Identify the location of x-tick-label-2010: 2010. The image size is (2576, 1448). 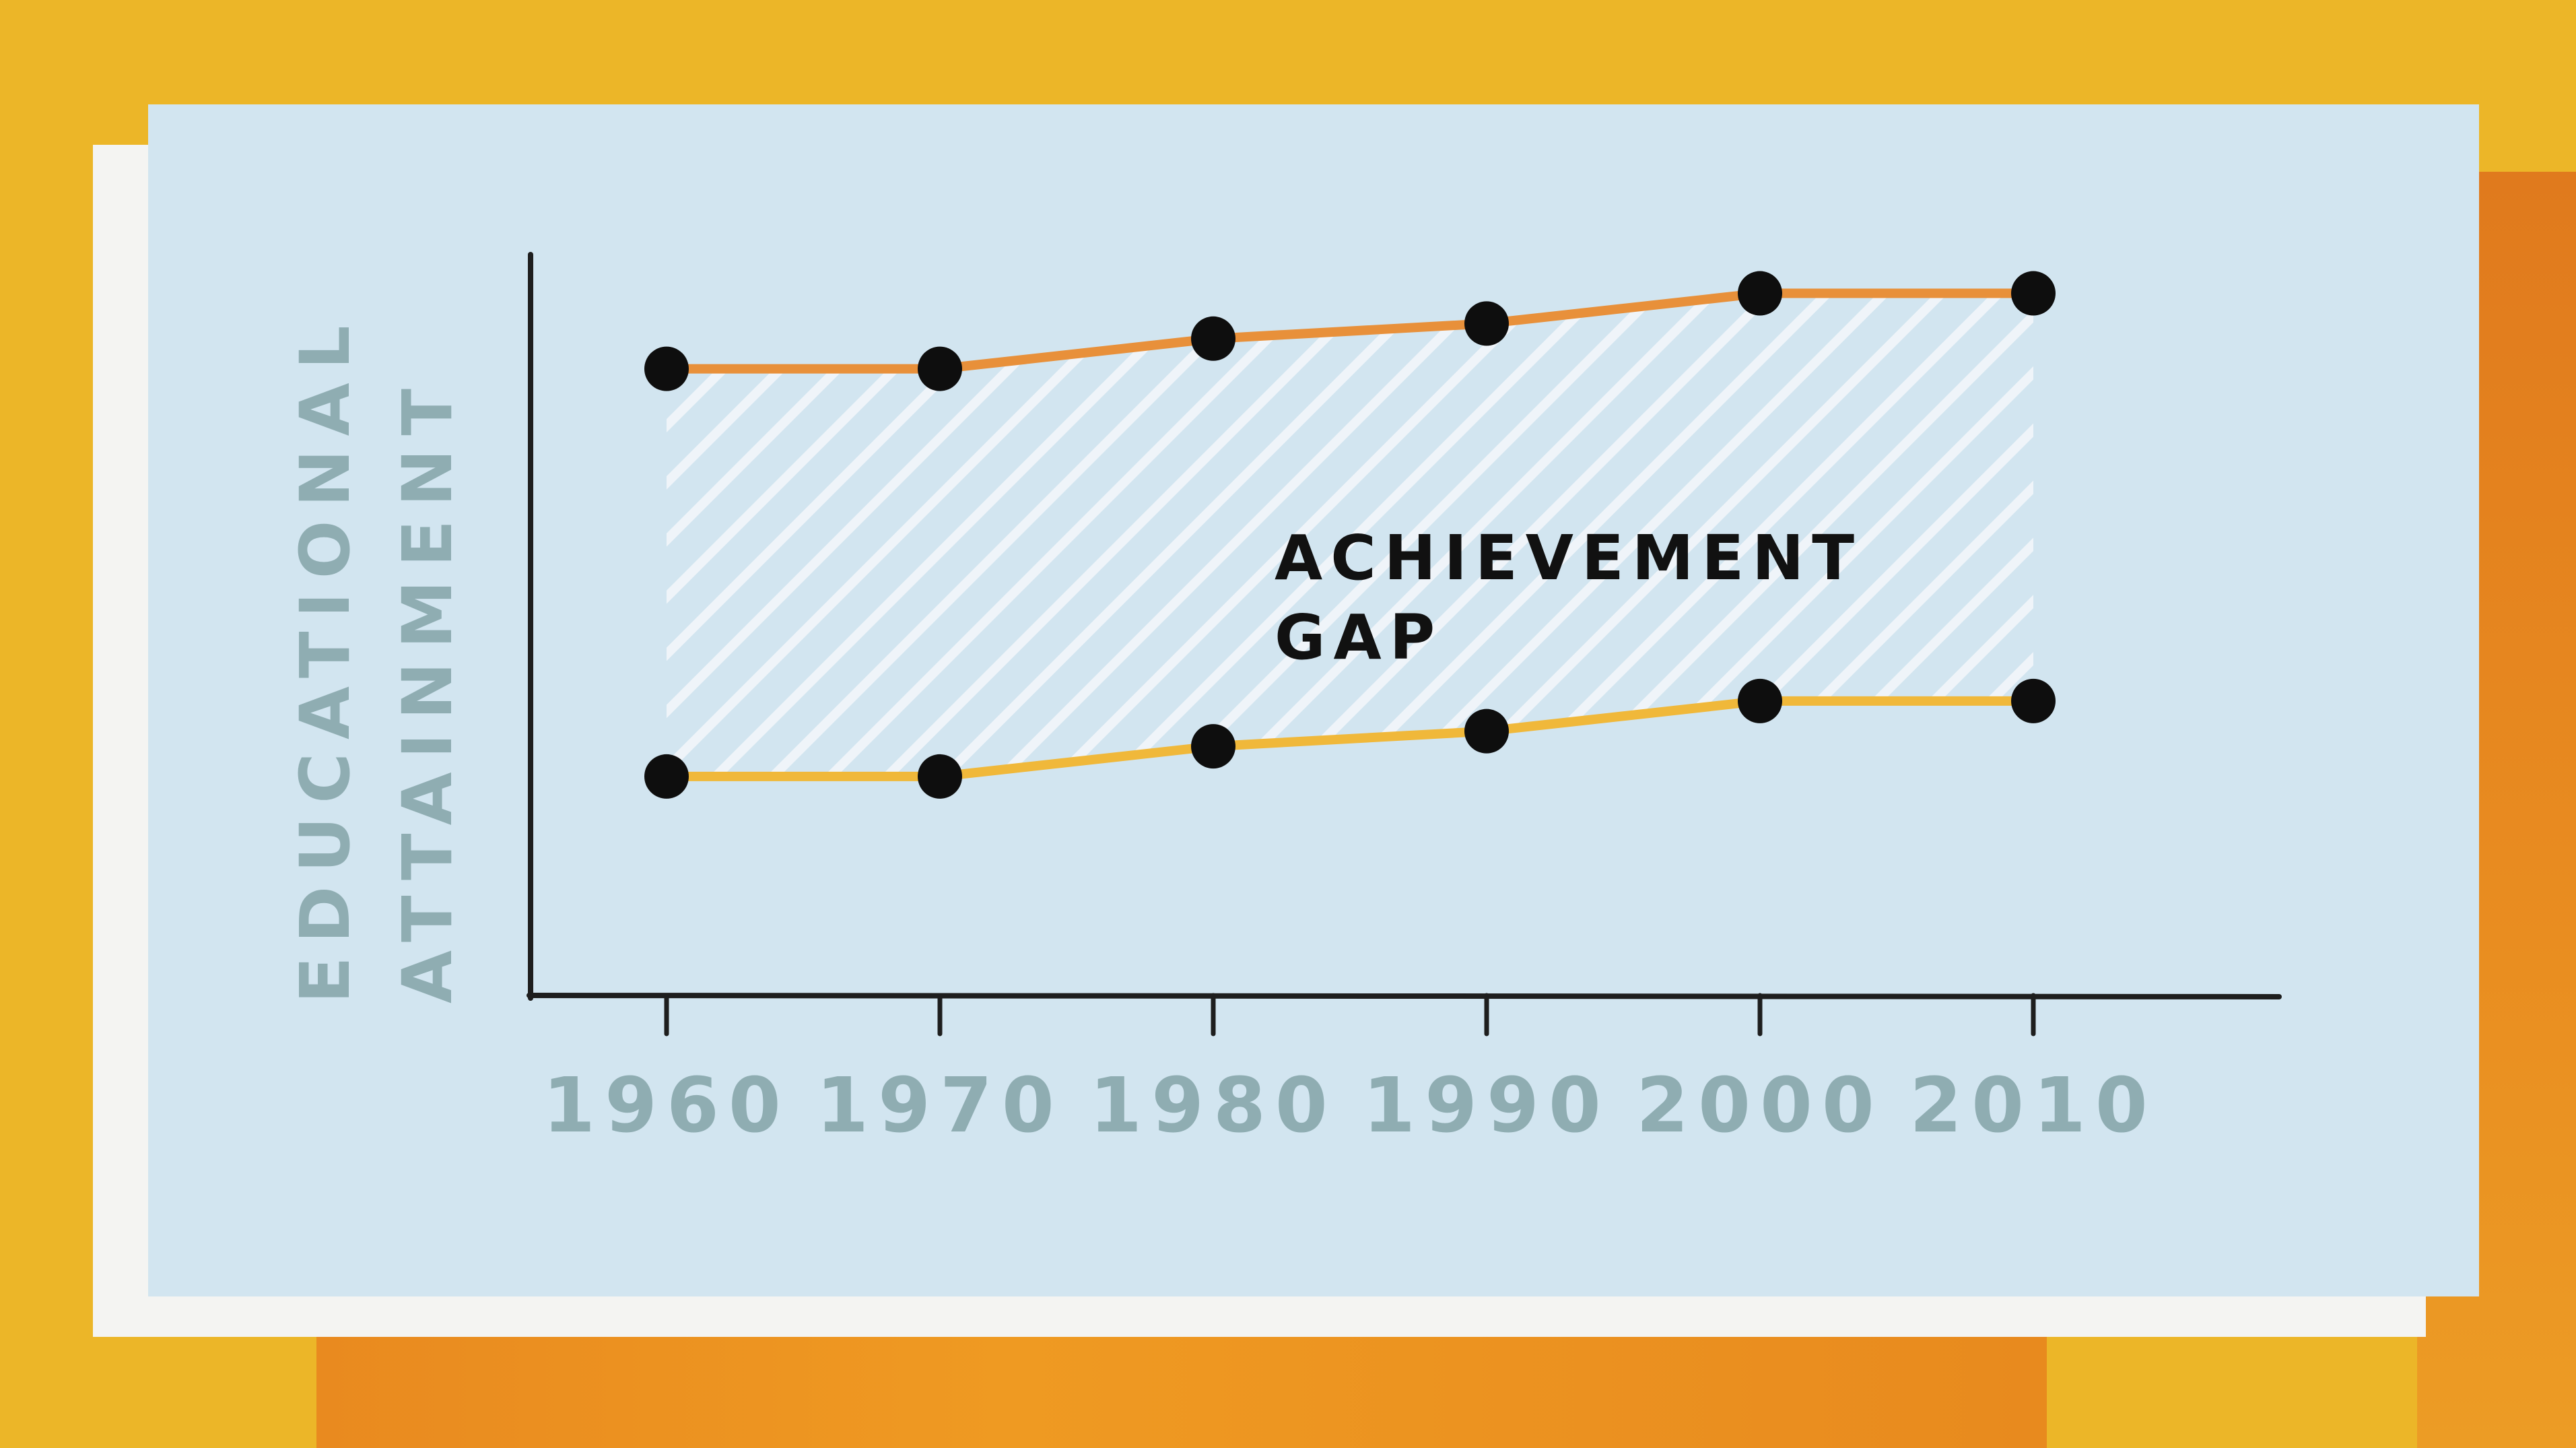
(2033, 1106).